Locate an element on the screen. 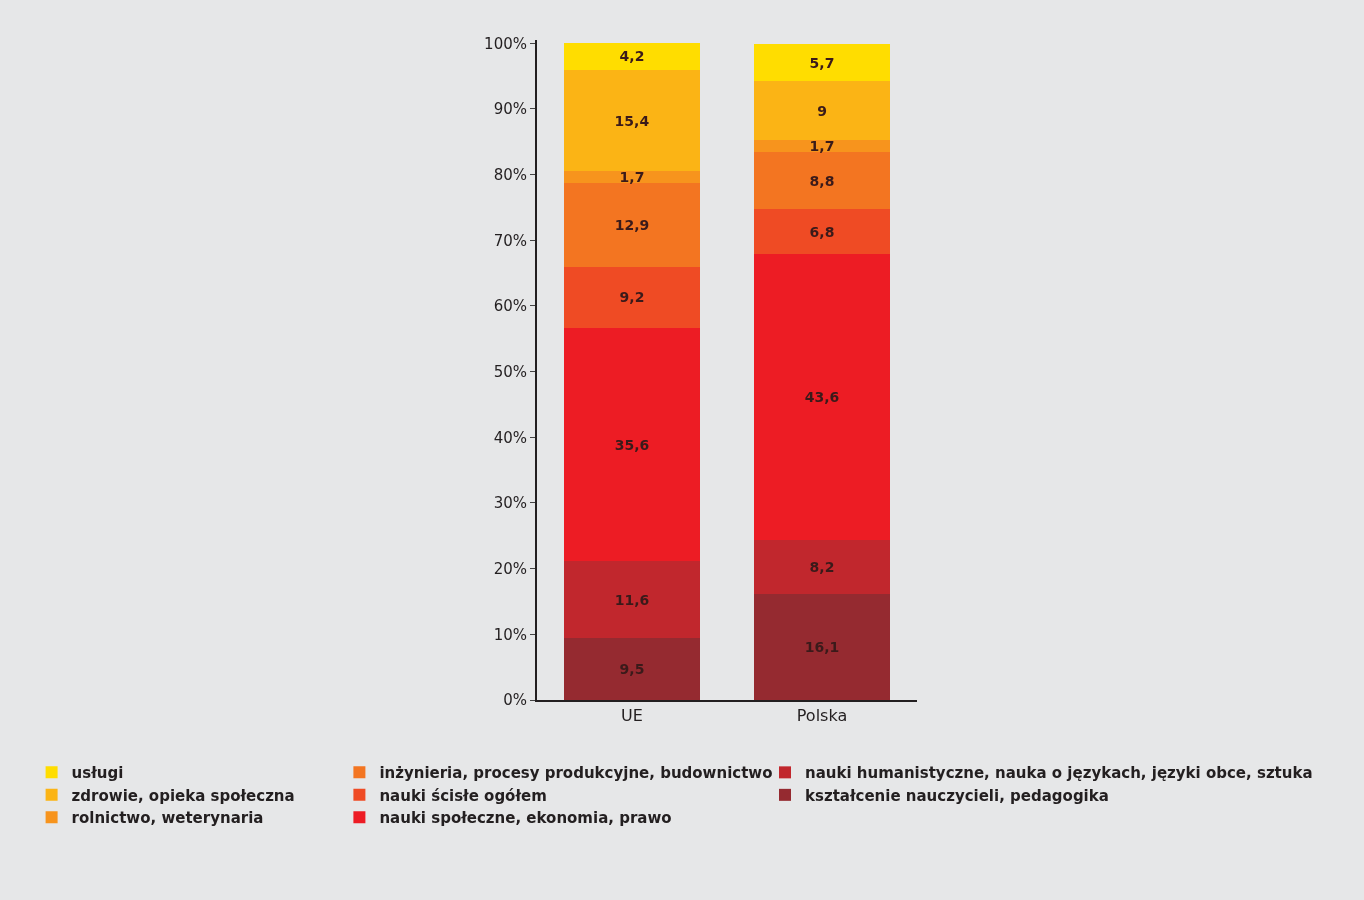 The width and height of the screenshot is (1364, 900). legend-label: nauki ścisłe ogółem is located at coordinates (463, 795).